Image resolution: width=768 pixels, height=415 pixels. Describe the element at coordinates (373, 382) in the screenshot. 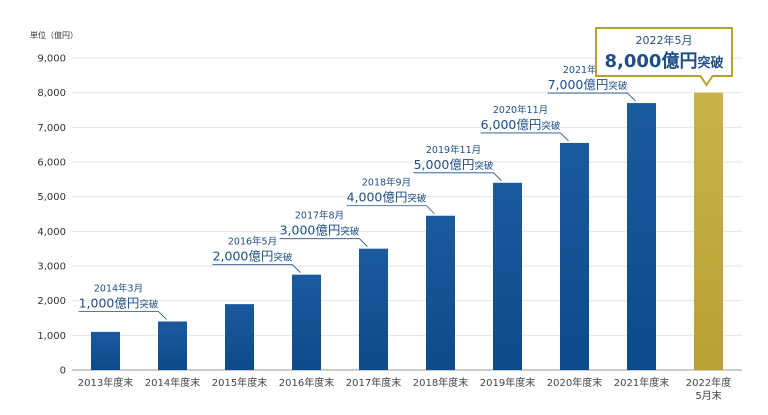

I see `x-tick-label: 2017年度末` at that location.